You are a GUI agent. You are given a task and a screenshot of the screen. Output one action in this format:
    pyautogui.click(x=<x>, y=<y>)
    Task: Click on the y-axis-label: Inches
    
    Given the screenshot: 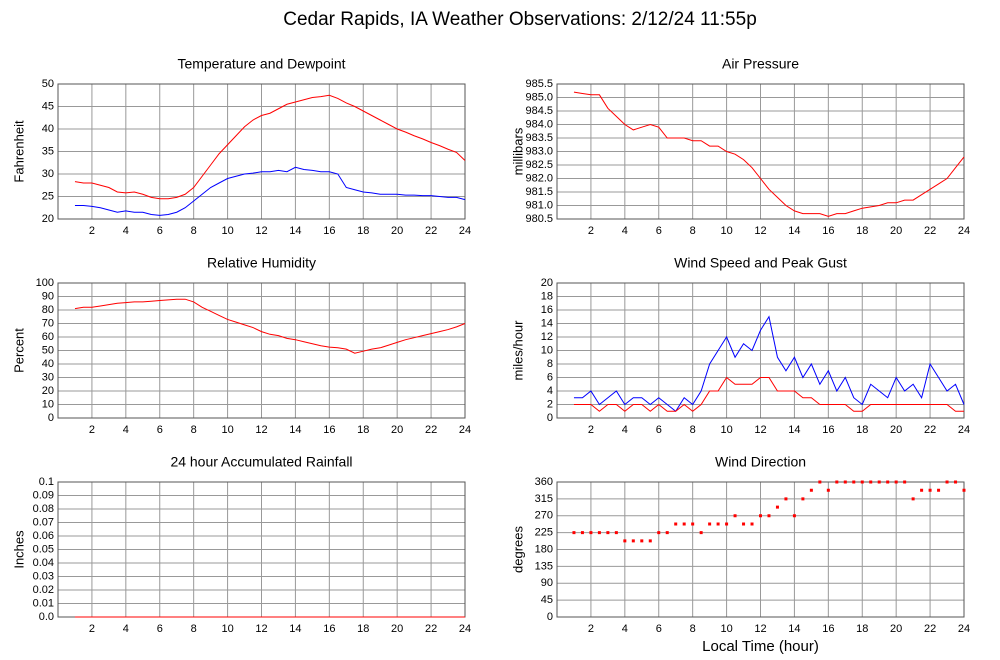 What is the action you would take?
    pyautogui.click(x=18, y=549)
    